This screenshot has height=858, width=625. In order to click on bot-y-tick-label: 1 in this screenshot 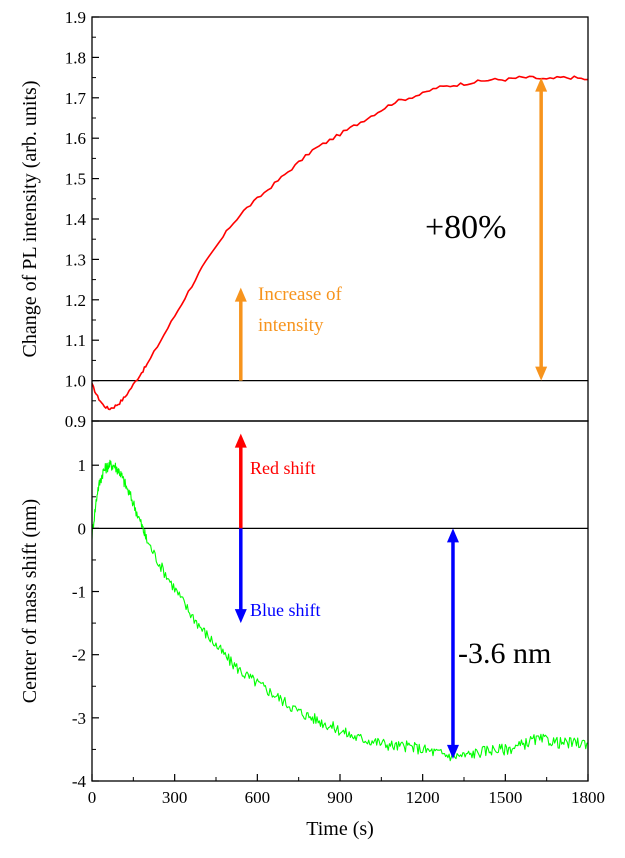, I will do `click(82, 465)`.